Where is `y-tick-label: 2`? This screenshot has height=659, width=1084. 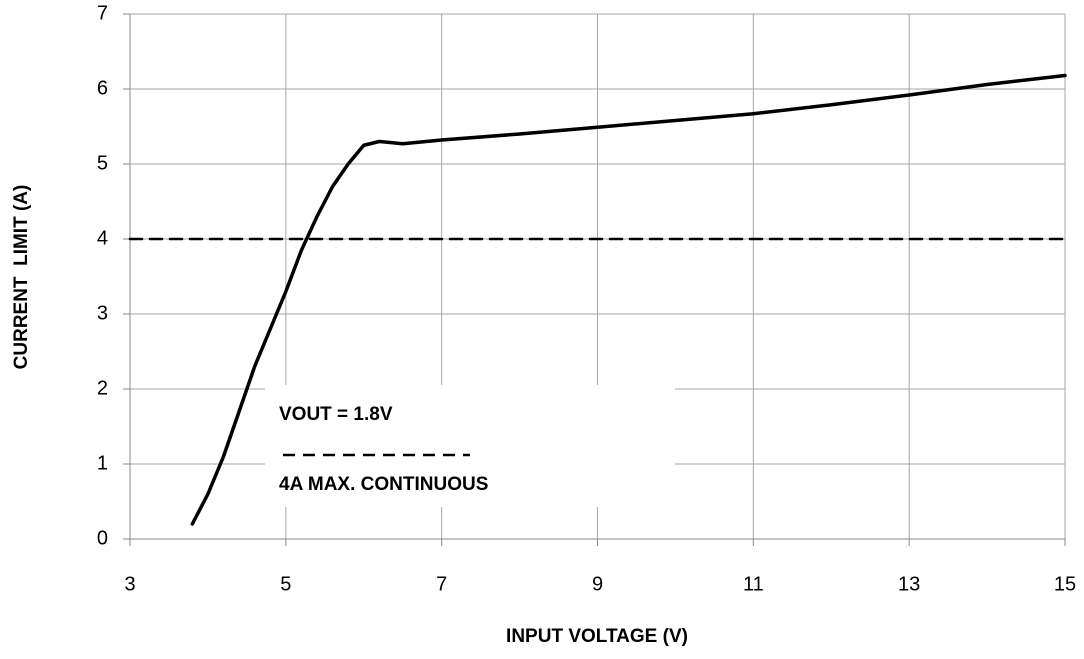 y-tick-label: 2 is located at coordinates (102, 388).